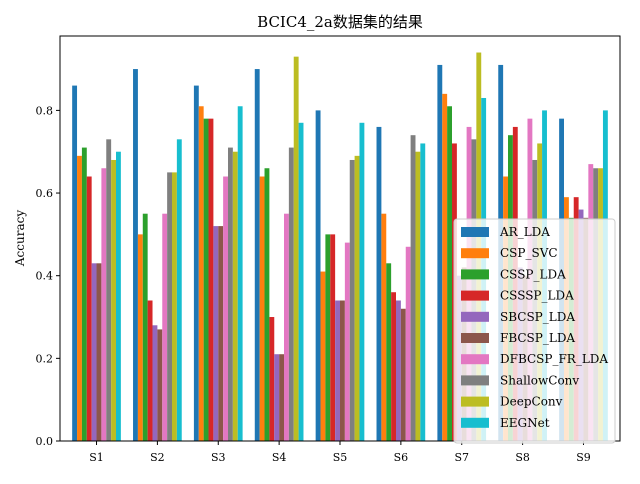  What do you see at coordinates (347, 341) in the screenshot?
I see `bar-dfbcsp-fr-lda-s5` at bounding box center [347, 341].